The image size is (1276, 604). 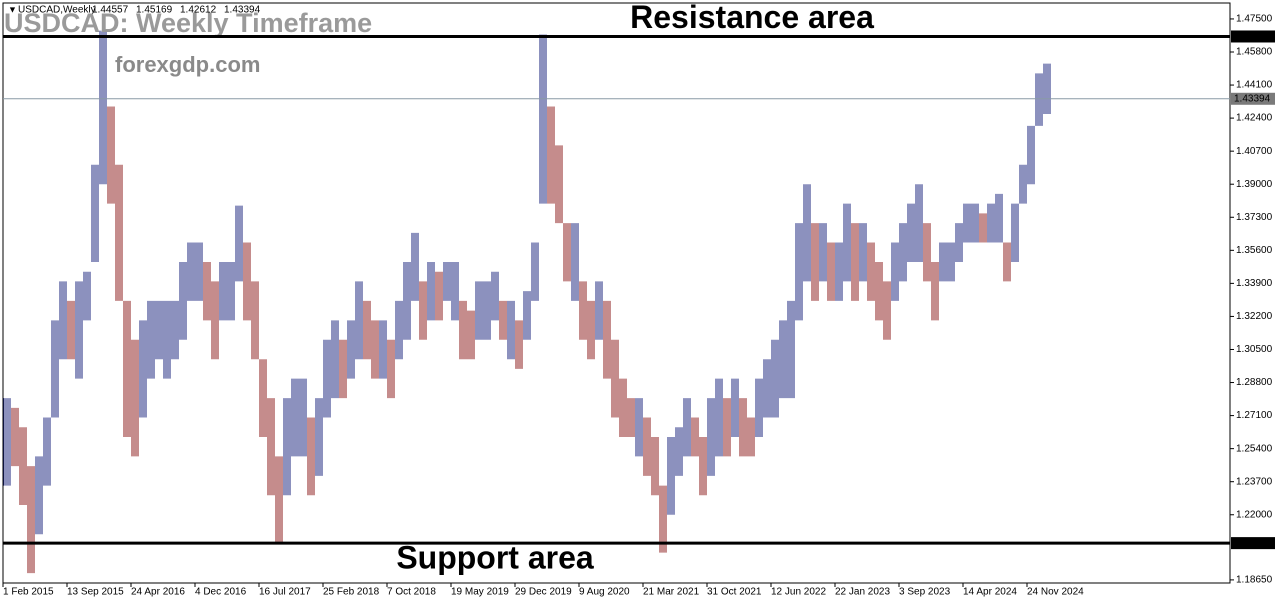 I want to click on header-value: 1.44557, so click(x=110, y=10).